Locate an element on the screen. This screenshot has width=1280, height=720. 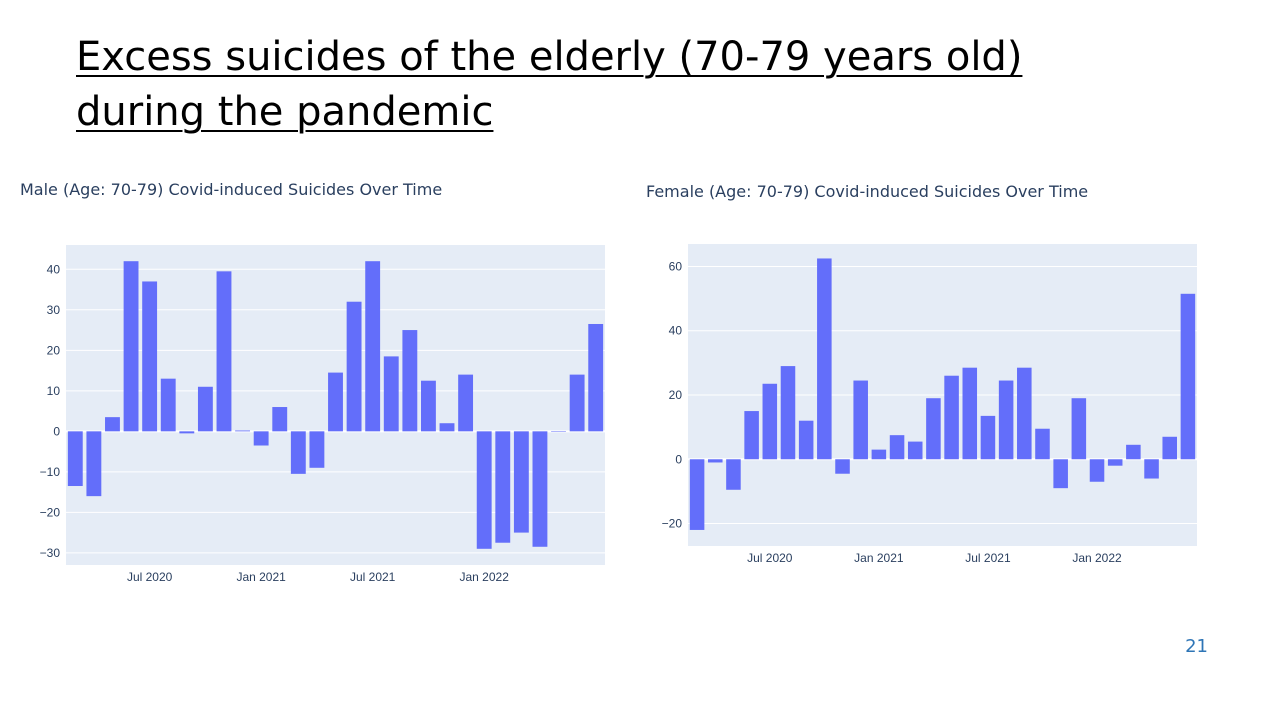
male-y-tick-label: −30 is located at coordinates (50, 553).